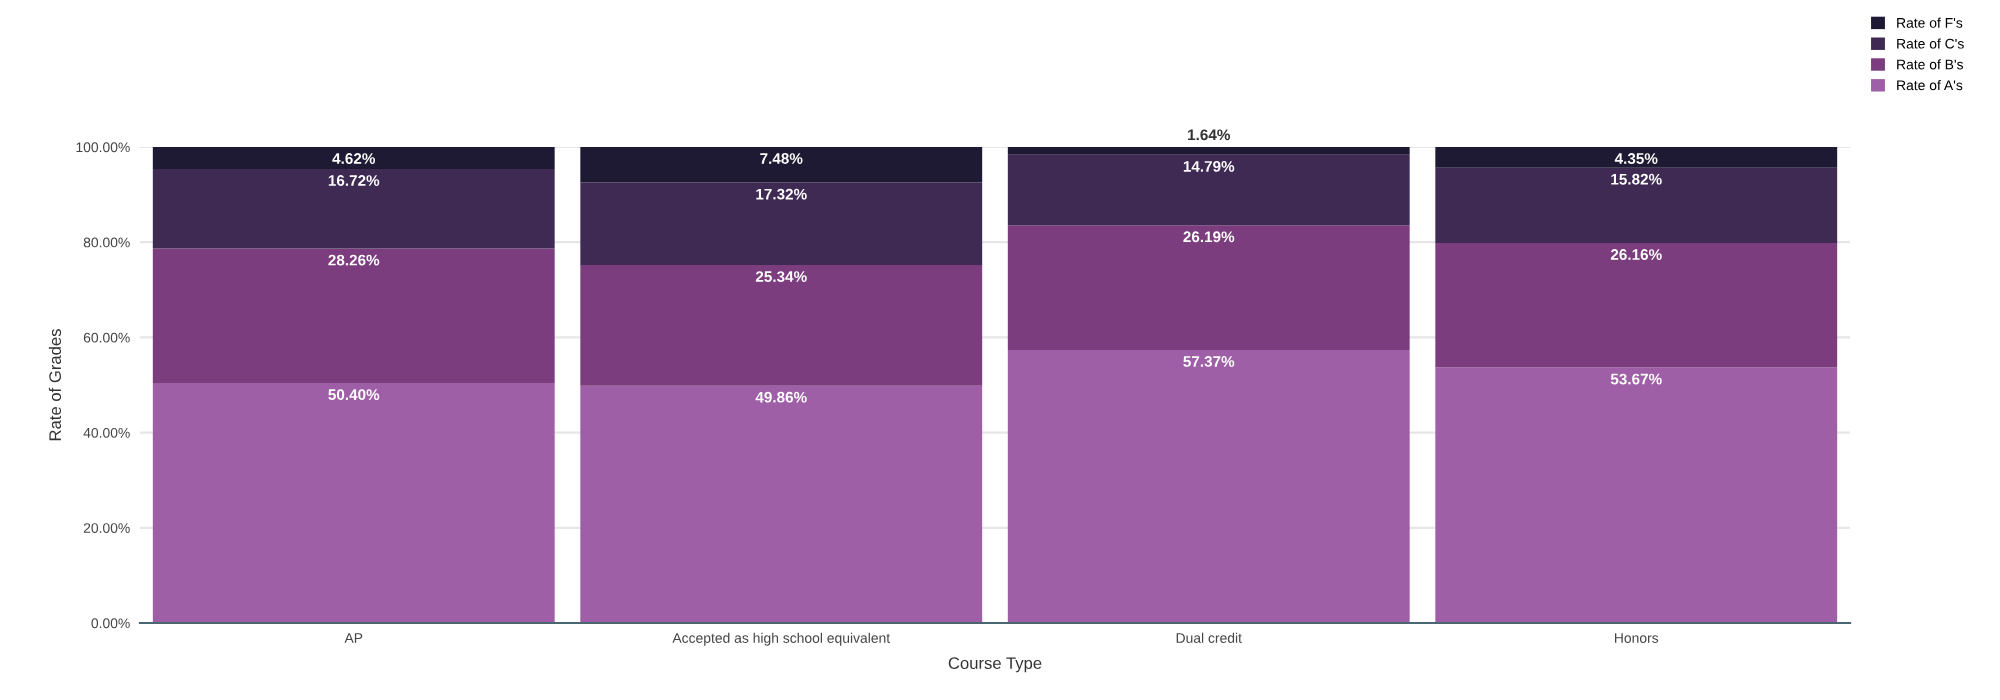 The width and height of the screenshot is (2000, 700). I want to click on x-axis-title: Course Type, so click(995, 665).